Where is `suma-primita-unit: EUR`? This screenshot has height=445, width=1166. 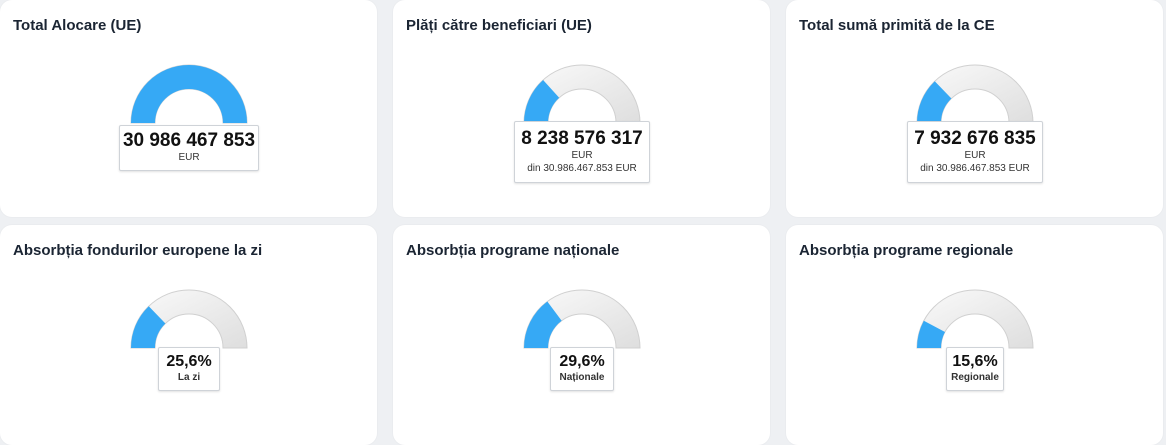
suma-primita-unit: EUR is located at coordinates (975, 155).